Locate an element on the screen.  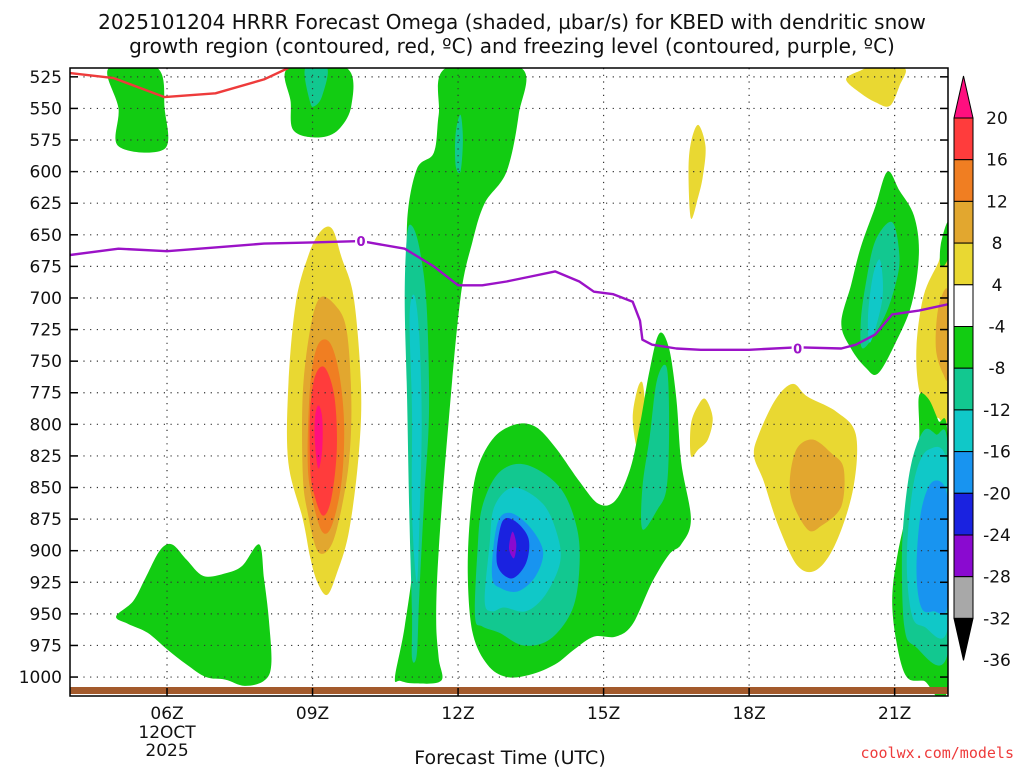
y-tick-label-925: 925 is located at coordinates (46, 583).